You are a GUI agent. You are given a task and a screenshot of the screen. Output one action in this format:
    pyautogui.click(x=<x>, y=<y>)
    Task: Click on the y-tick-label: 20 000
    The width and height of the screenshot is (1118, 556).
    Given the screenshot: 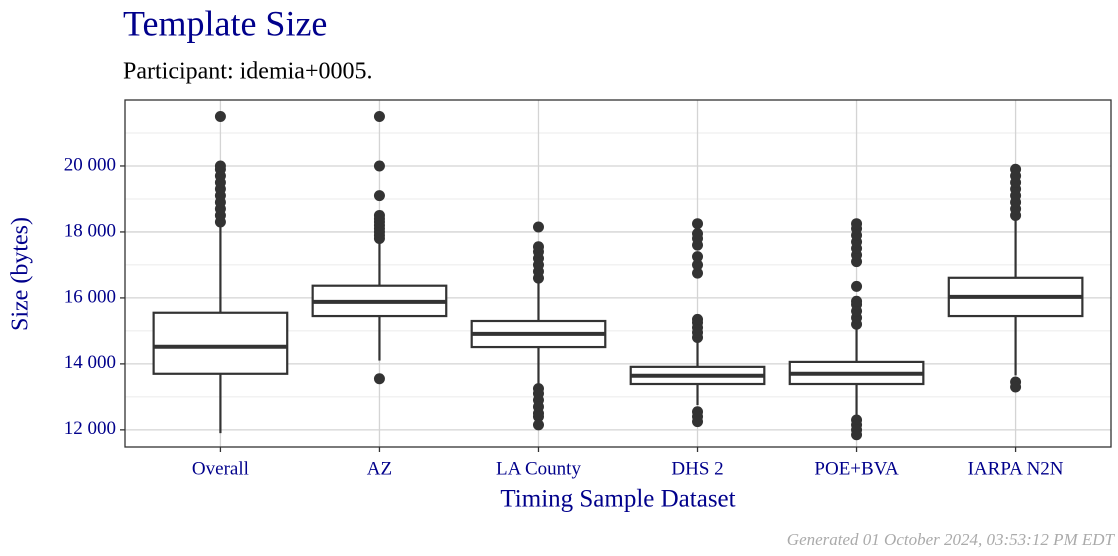 What is the action you would take?
    pyautogui.click(x=90, y=164)
    